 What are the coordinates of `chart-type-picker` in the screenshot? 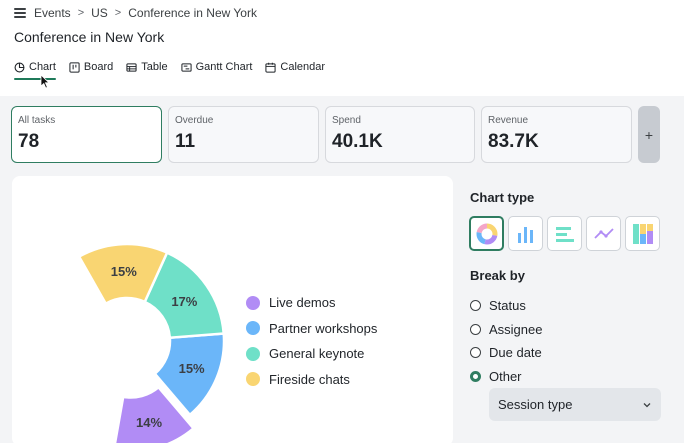 It's located at (566, 233).